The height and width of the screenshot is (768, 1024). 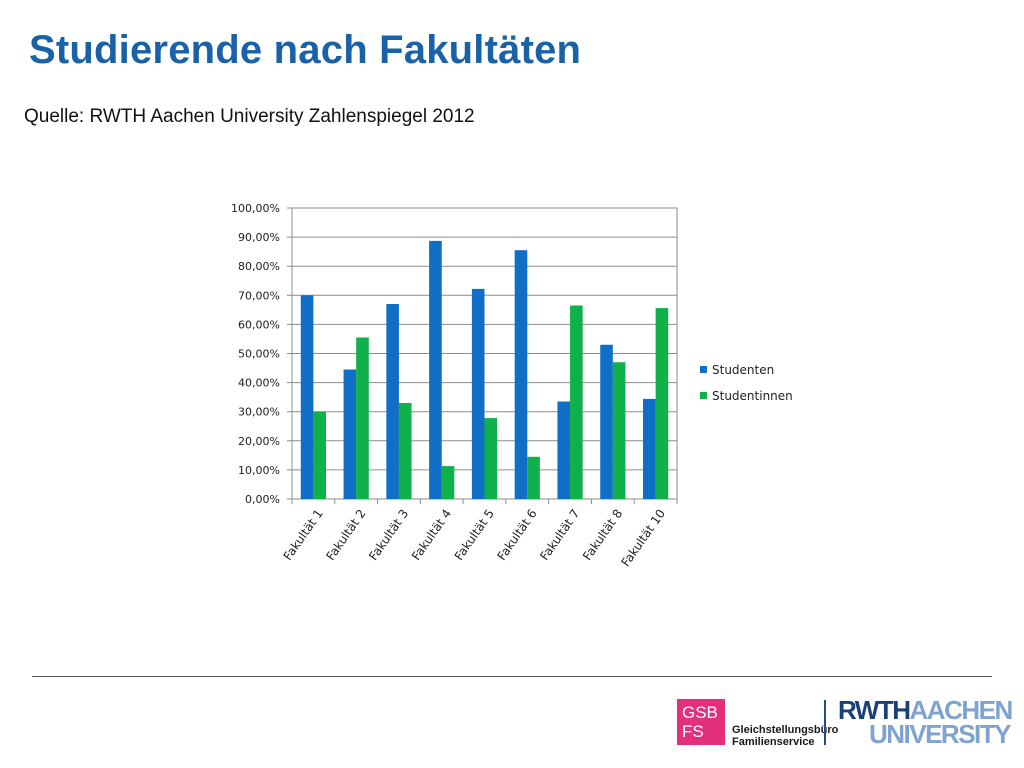 What do you see at coordinates (259, 237) in the screenshot?
I see `y-tick-label: 90,00%` at bounding box center [259, 237].